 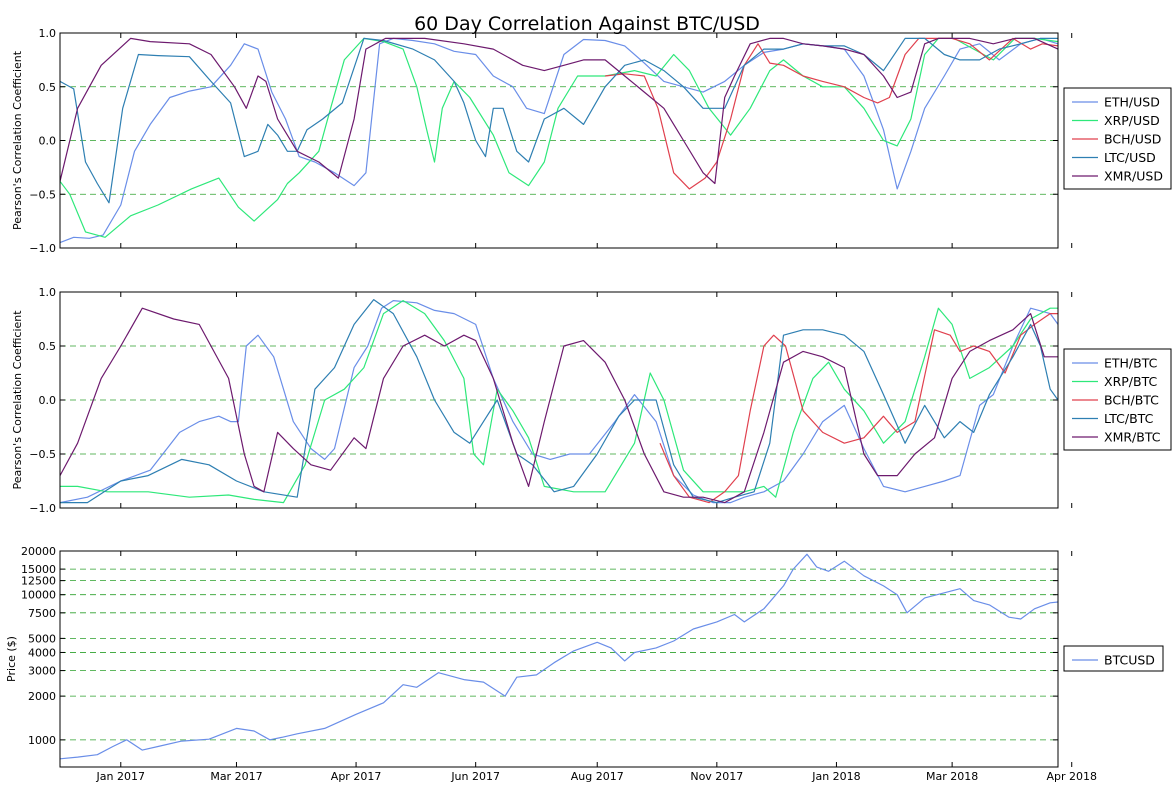 What do you see at coordinates (42, 671) in the screenshot?
I see `y-tick-label: 3000` at bounding box center [42, 671].